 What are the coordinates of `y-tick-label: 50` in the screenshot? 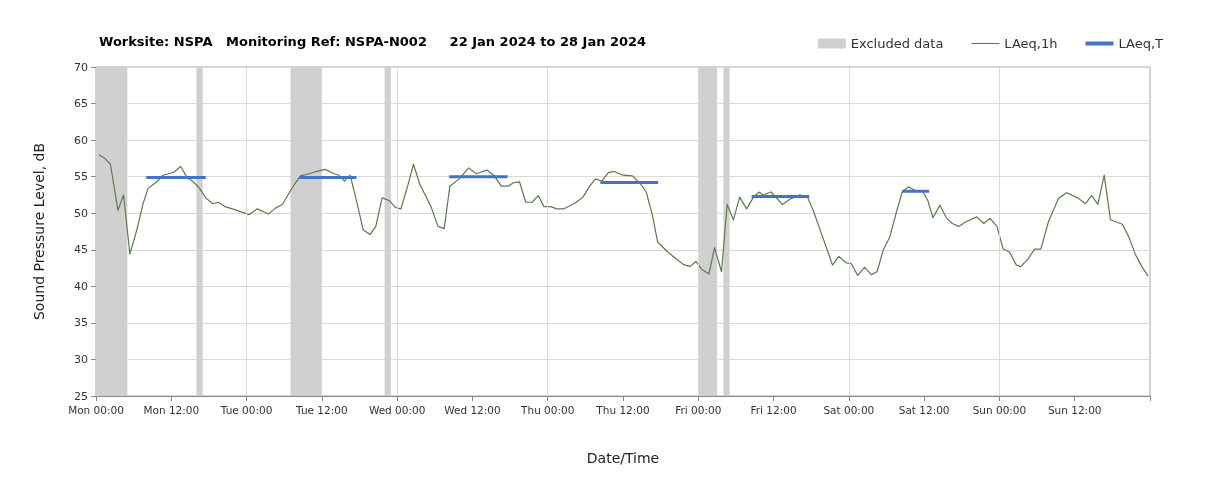 It's located at (81, 213).